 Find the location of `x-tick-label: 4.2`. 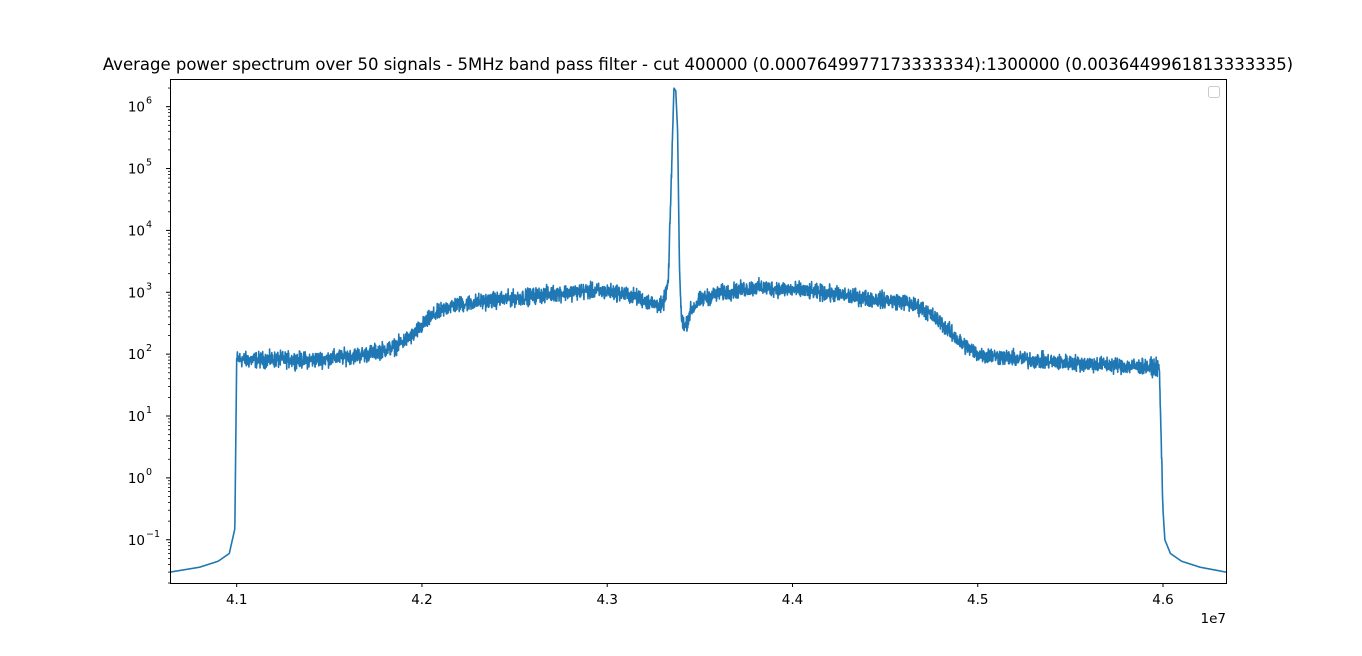

x-tick-label: 4.2 is located at coordinates (421, 600).